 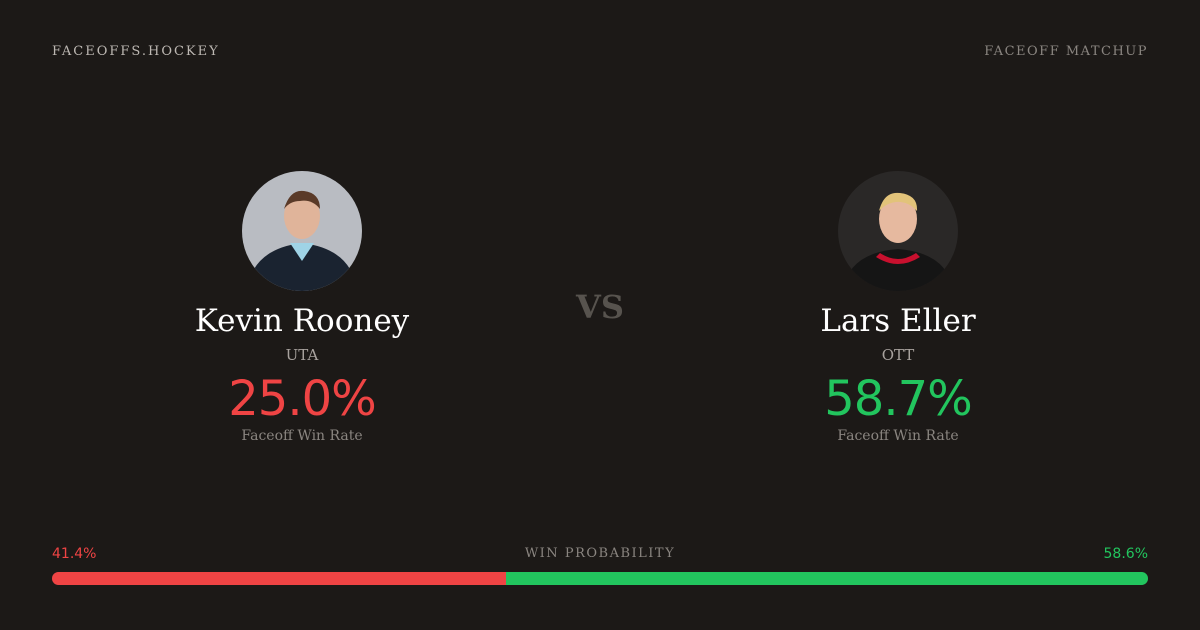 I want to click on player-right: Lars Eller OTT 58.7% Faceoff Win Rate, so click(x=898, y=308).